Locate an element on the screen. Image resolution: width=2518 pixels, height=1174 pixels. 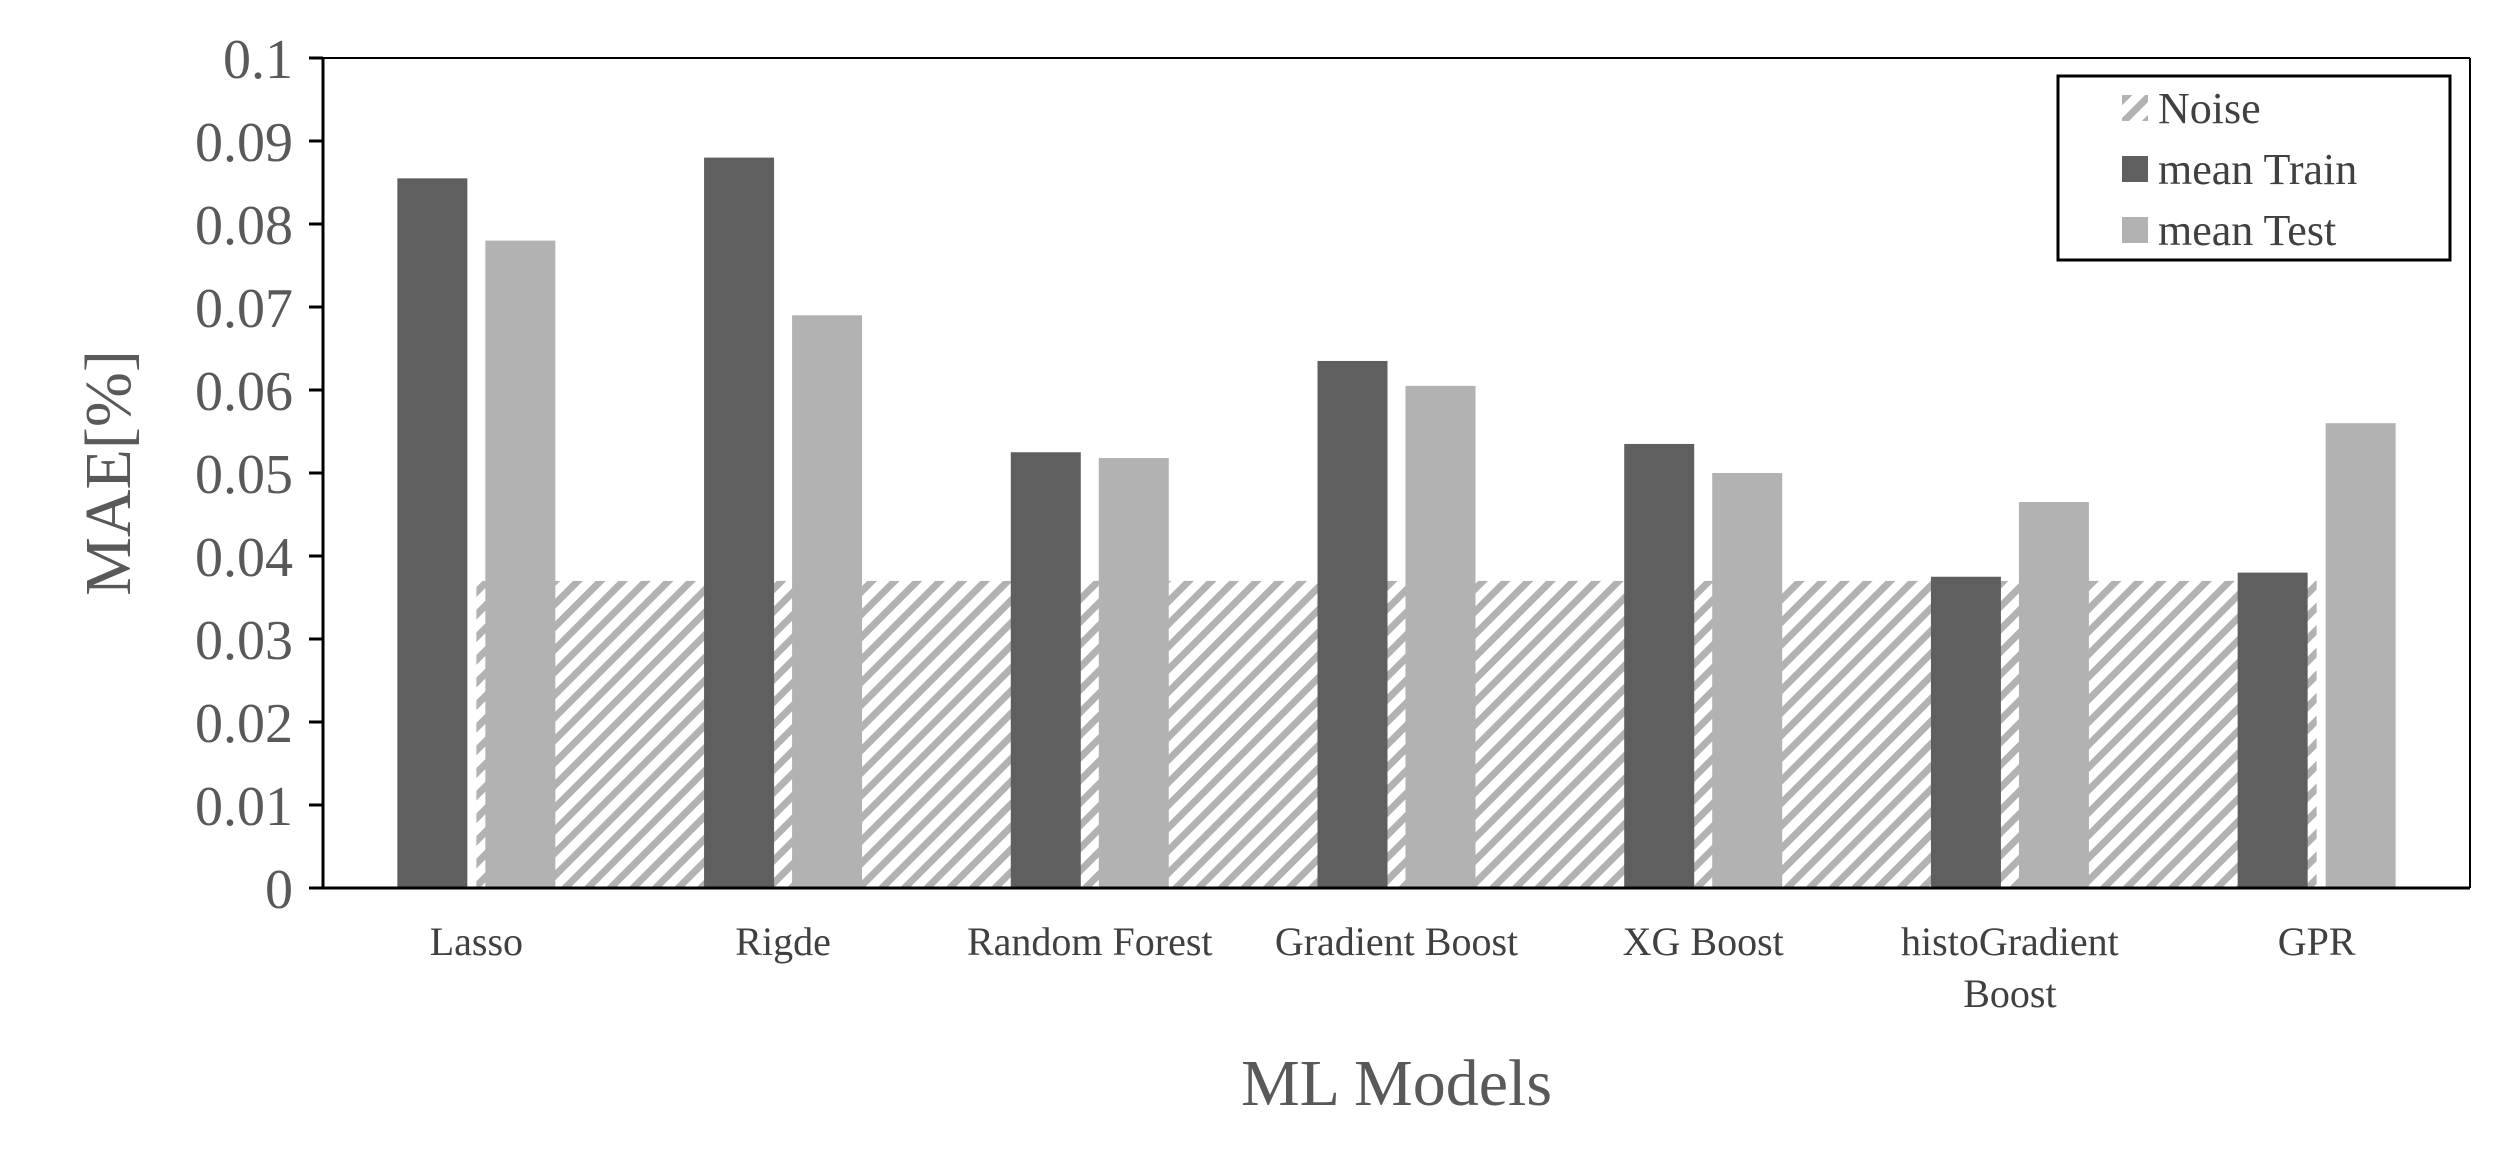
y-tick-label: 0.01 is located at coordinates (244, 807).